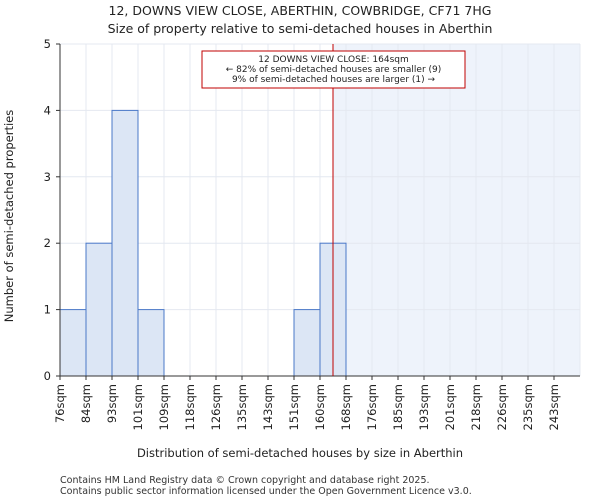 The image size is (600, 500). What do you see at coordinates (86, 403) in the screenshot?
I see `x-tick-label: 84sqm` at bounding box center [86, 403].